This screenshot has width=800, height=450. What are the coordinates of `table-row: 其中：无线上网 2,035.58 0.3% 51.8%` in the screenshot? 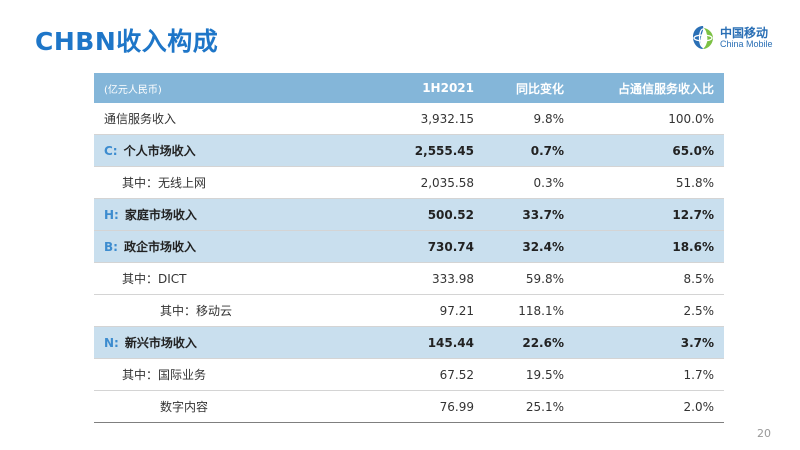 It's located at (409, 182).